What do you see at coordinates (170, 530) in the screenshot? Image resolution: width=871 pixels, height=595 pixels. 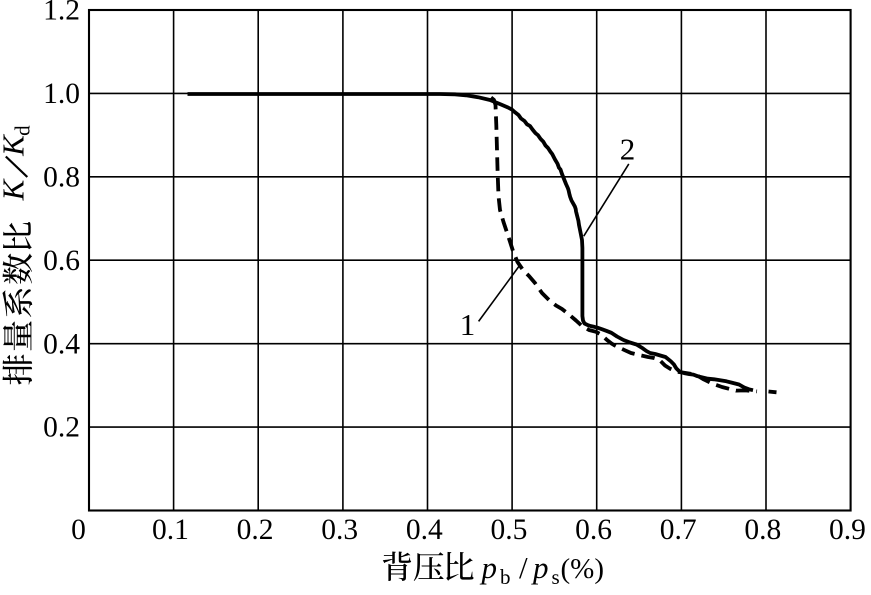 I see `svg-text: 0.1` at bounding box center [170, 530].